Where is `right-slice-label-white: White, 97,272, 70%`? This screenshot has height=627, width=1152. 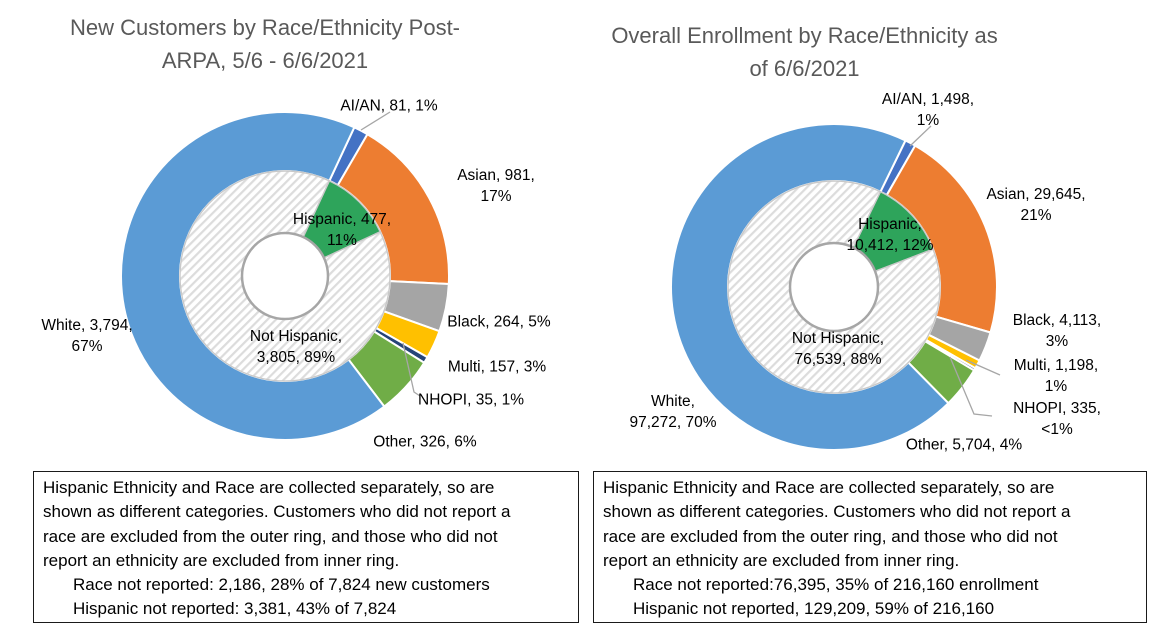
right-slice-label-white: White, 97,272, 70% is located at coordinates (673, 412).